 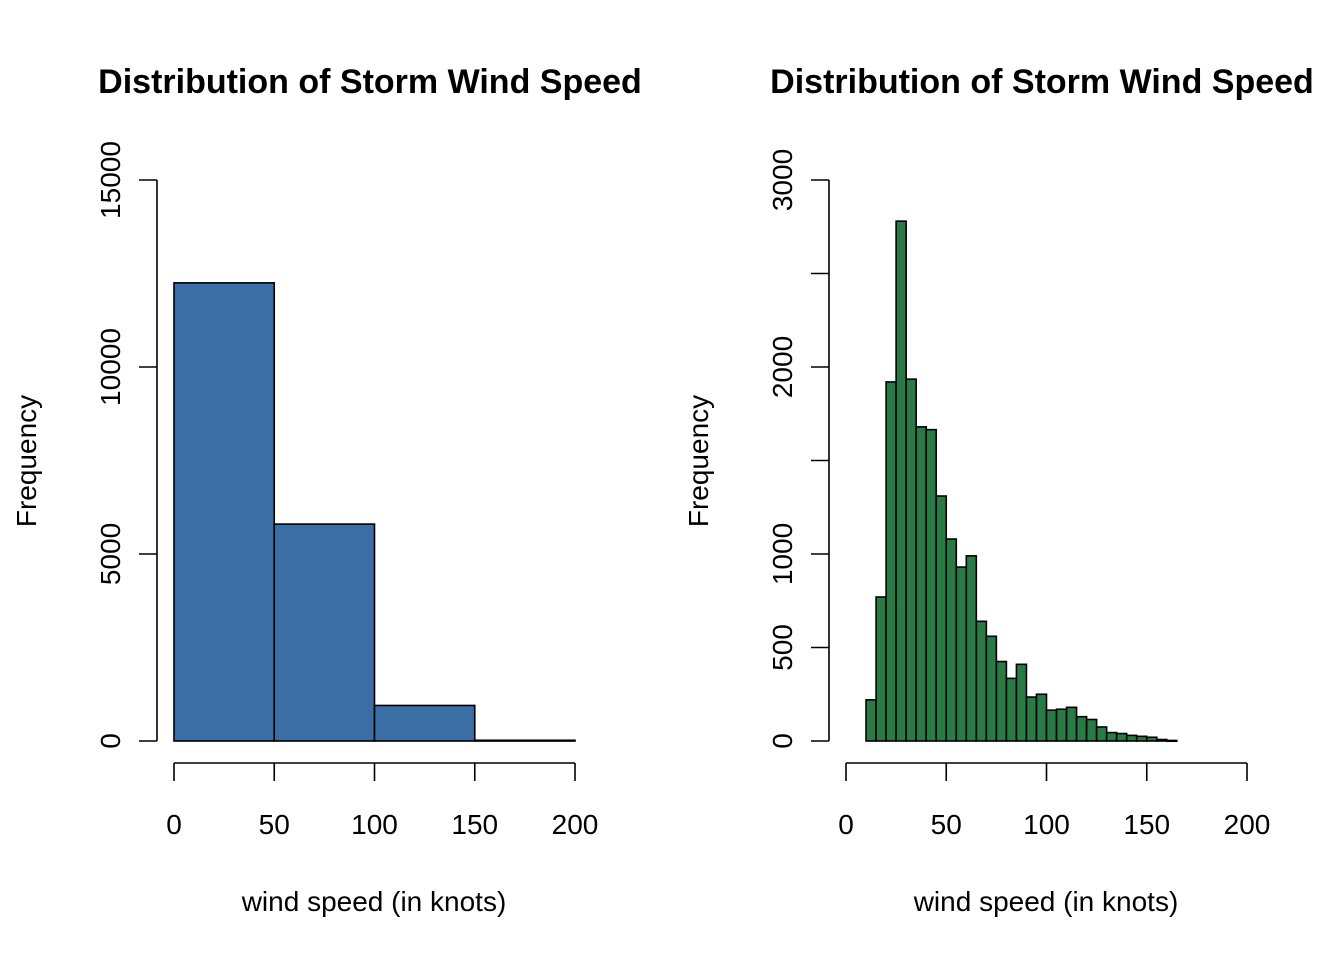 I want to click on y-axis: 0 500 1000 2000 3000, so click(x=798, y=449).